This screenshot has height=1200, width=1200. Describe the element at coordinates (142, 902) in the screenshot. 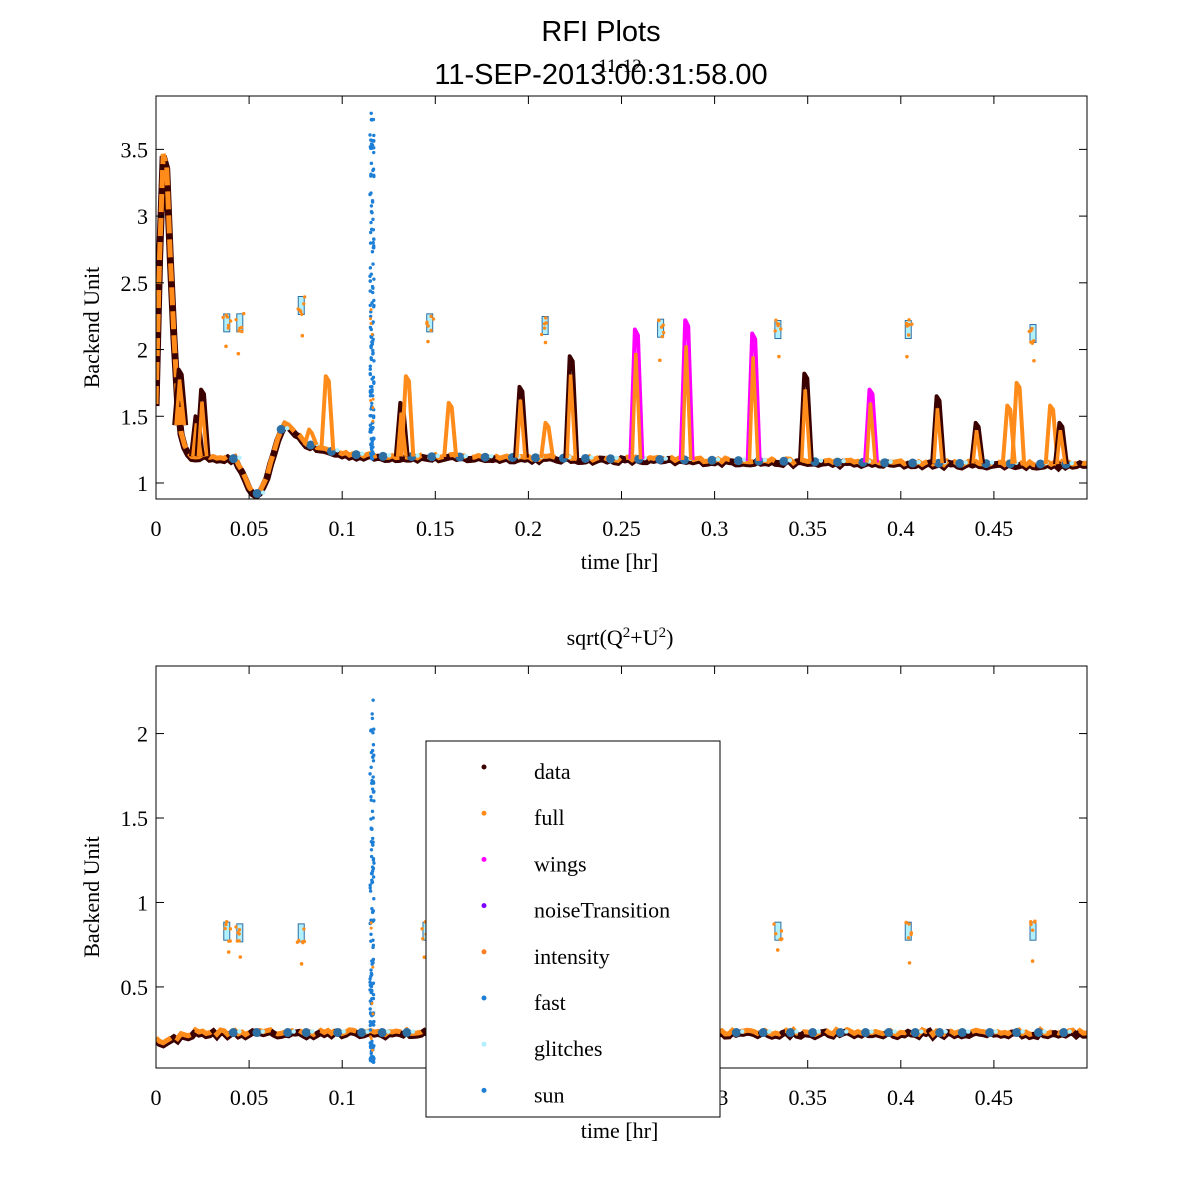

I see `bottom-ytick-label: 1` at that location.